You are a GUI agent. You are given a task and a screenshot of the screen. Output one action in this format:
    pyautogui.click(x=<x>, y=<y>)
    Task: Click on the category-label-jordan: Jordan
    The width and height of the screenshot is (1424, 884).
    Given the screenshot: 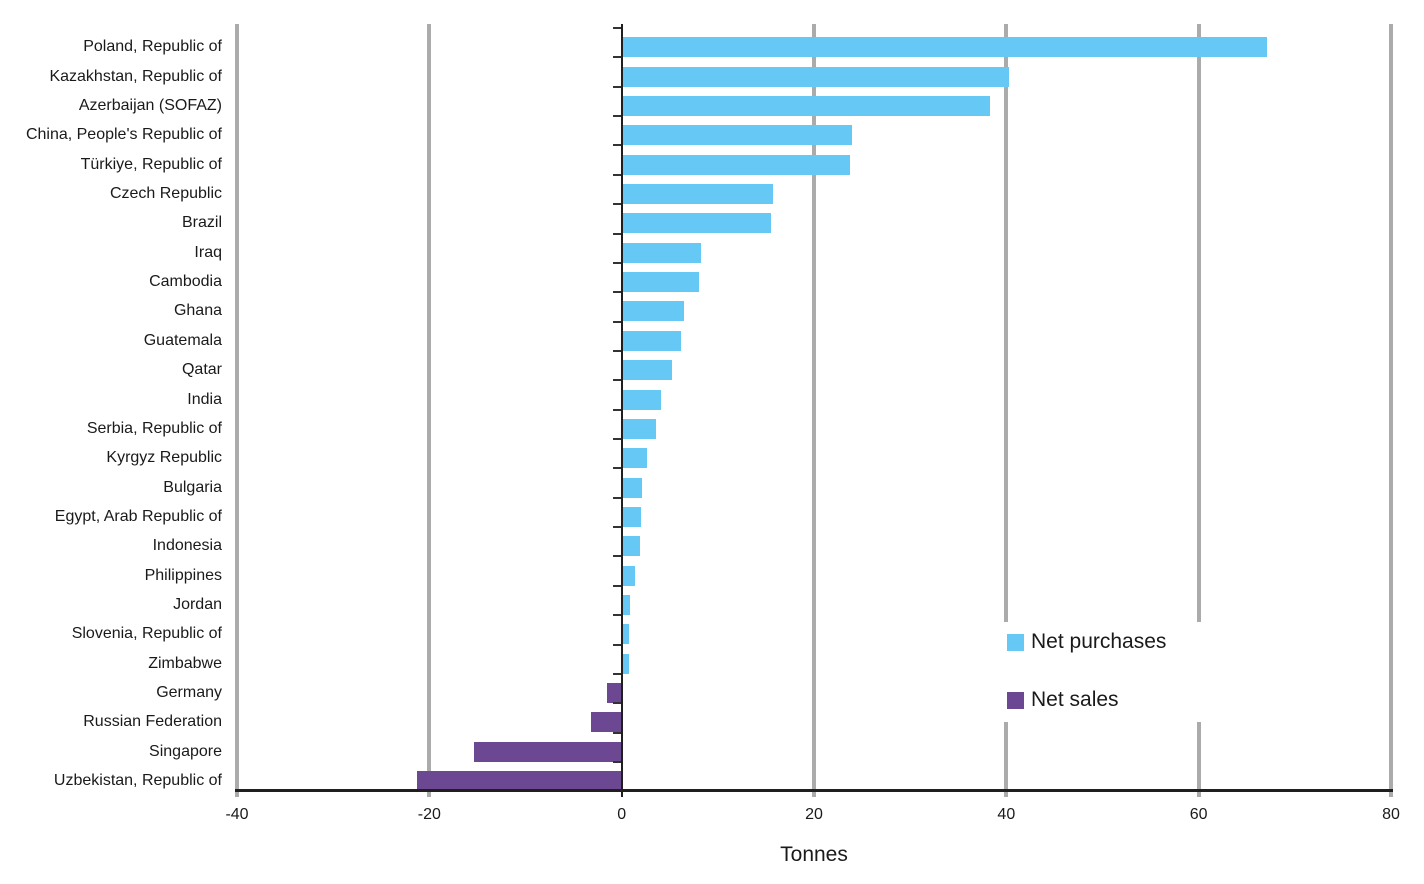 What is the action you would take?
    pyautogui.click(x=197, y=605)
    